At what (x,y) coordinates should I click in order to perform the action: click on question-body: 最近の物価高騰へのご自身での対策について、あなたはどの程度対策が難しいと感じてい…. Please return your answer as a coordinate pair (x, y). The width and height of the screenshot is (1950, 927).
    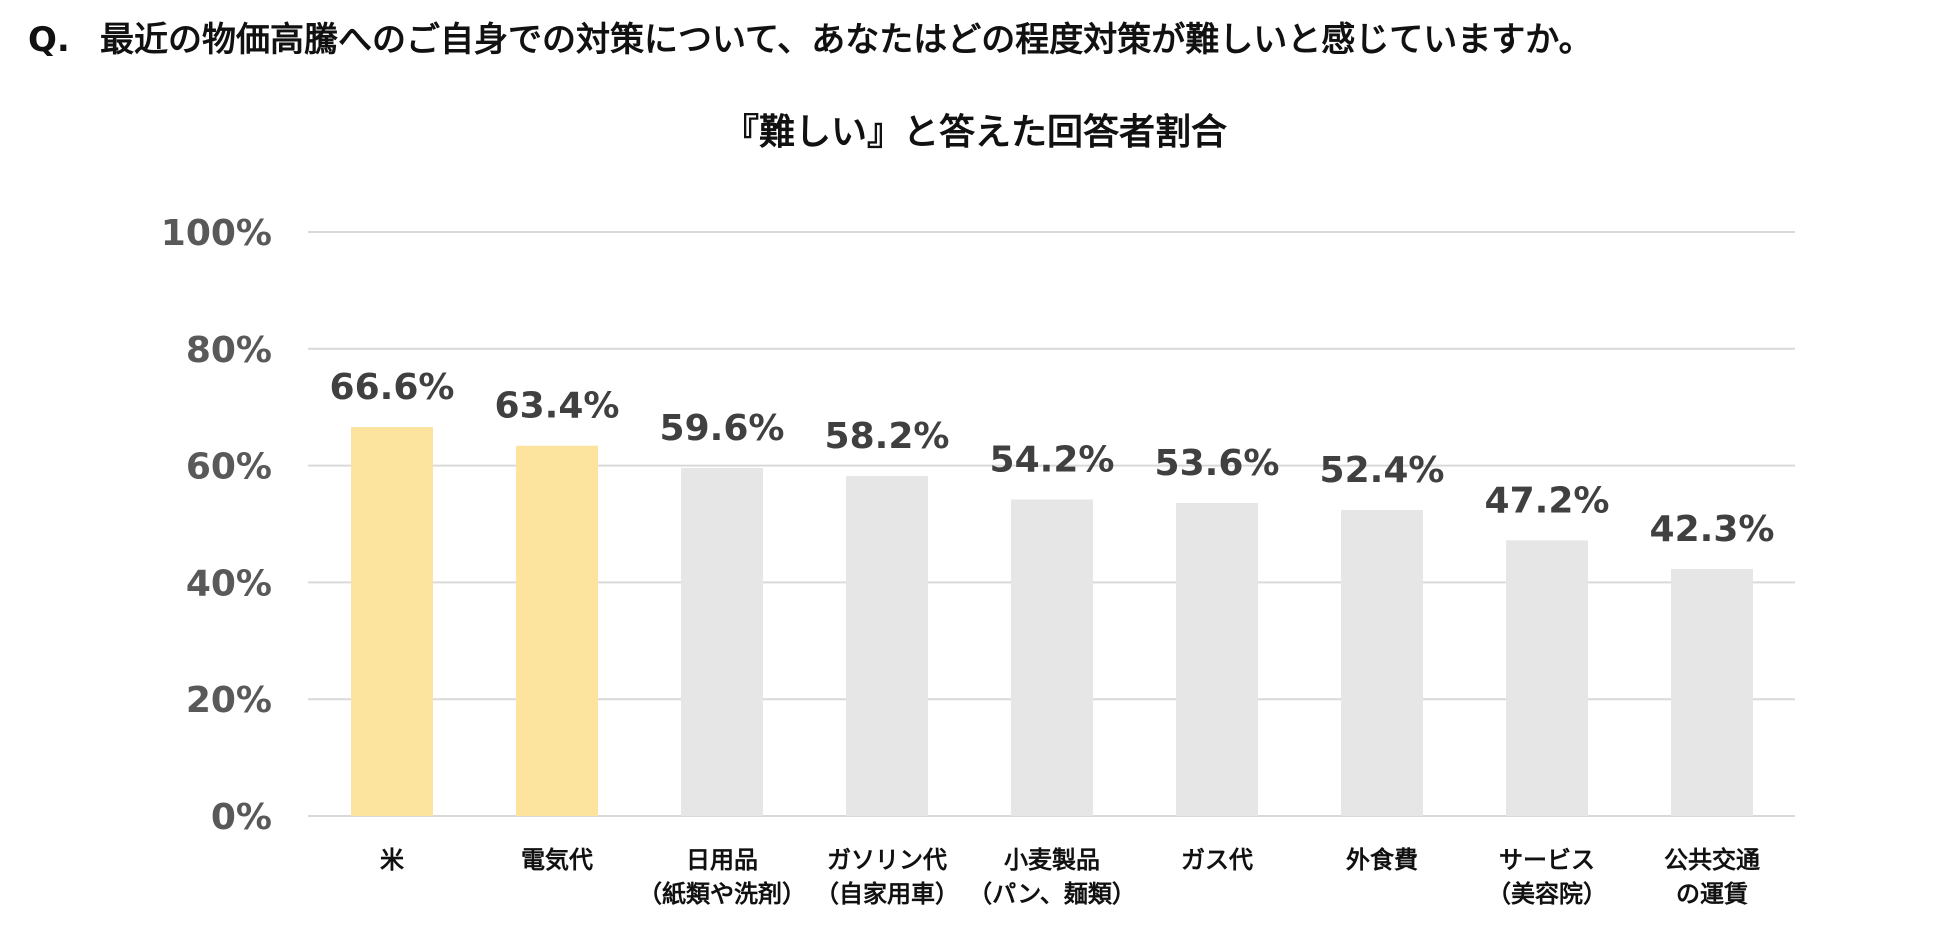
    Looking at the image, I should click on (846, 40).